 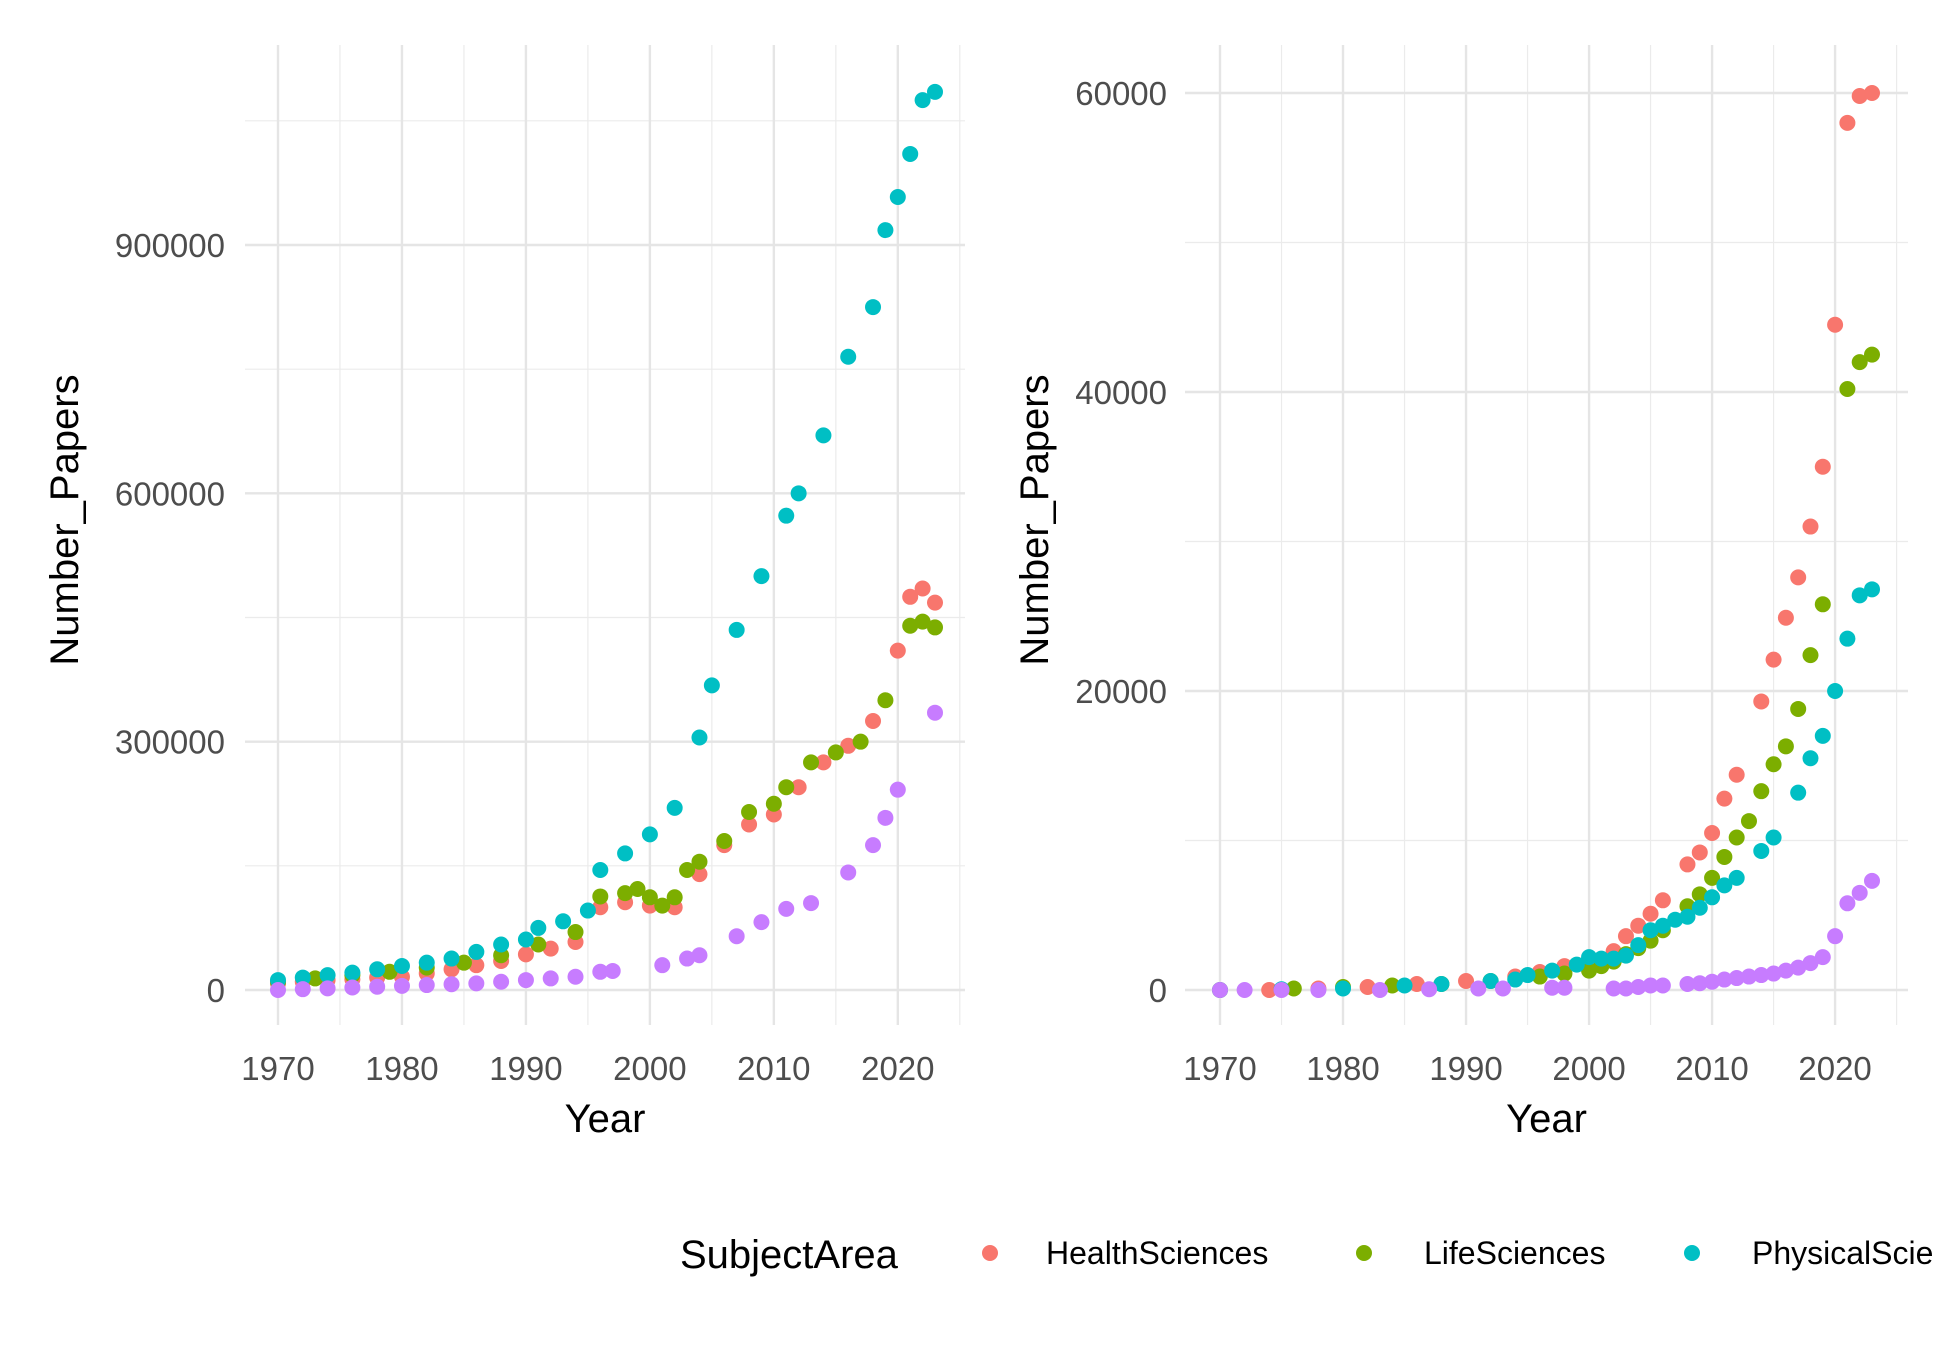 I want to click on y-tick-label: 40000, so click(x=1121, y=392).